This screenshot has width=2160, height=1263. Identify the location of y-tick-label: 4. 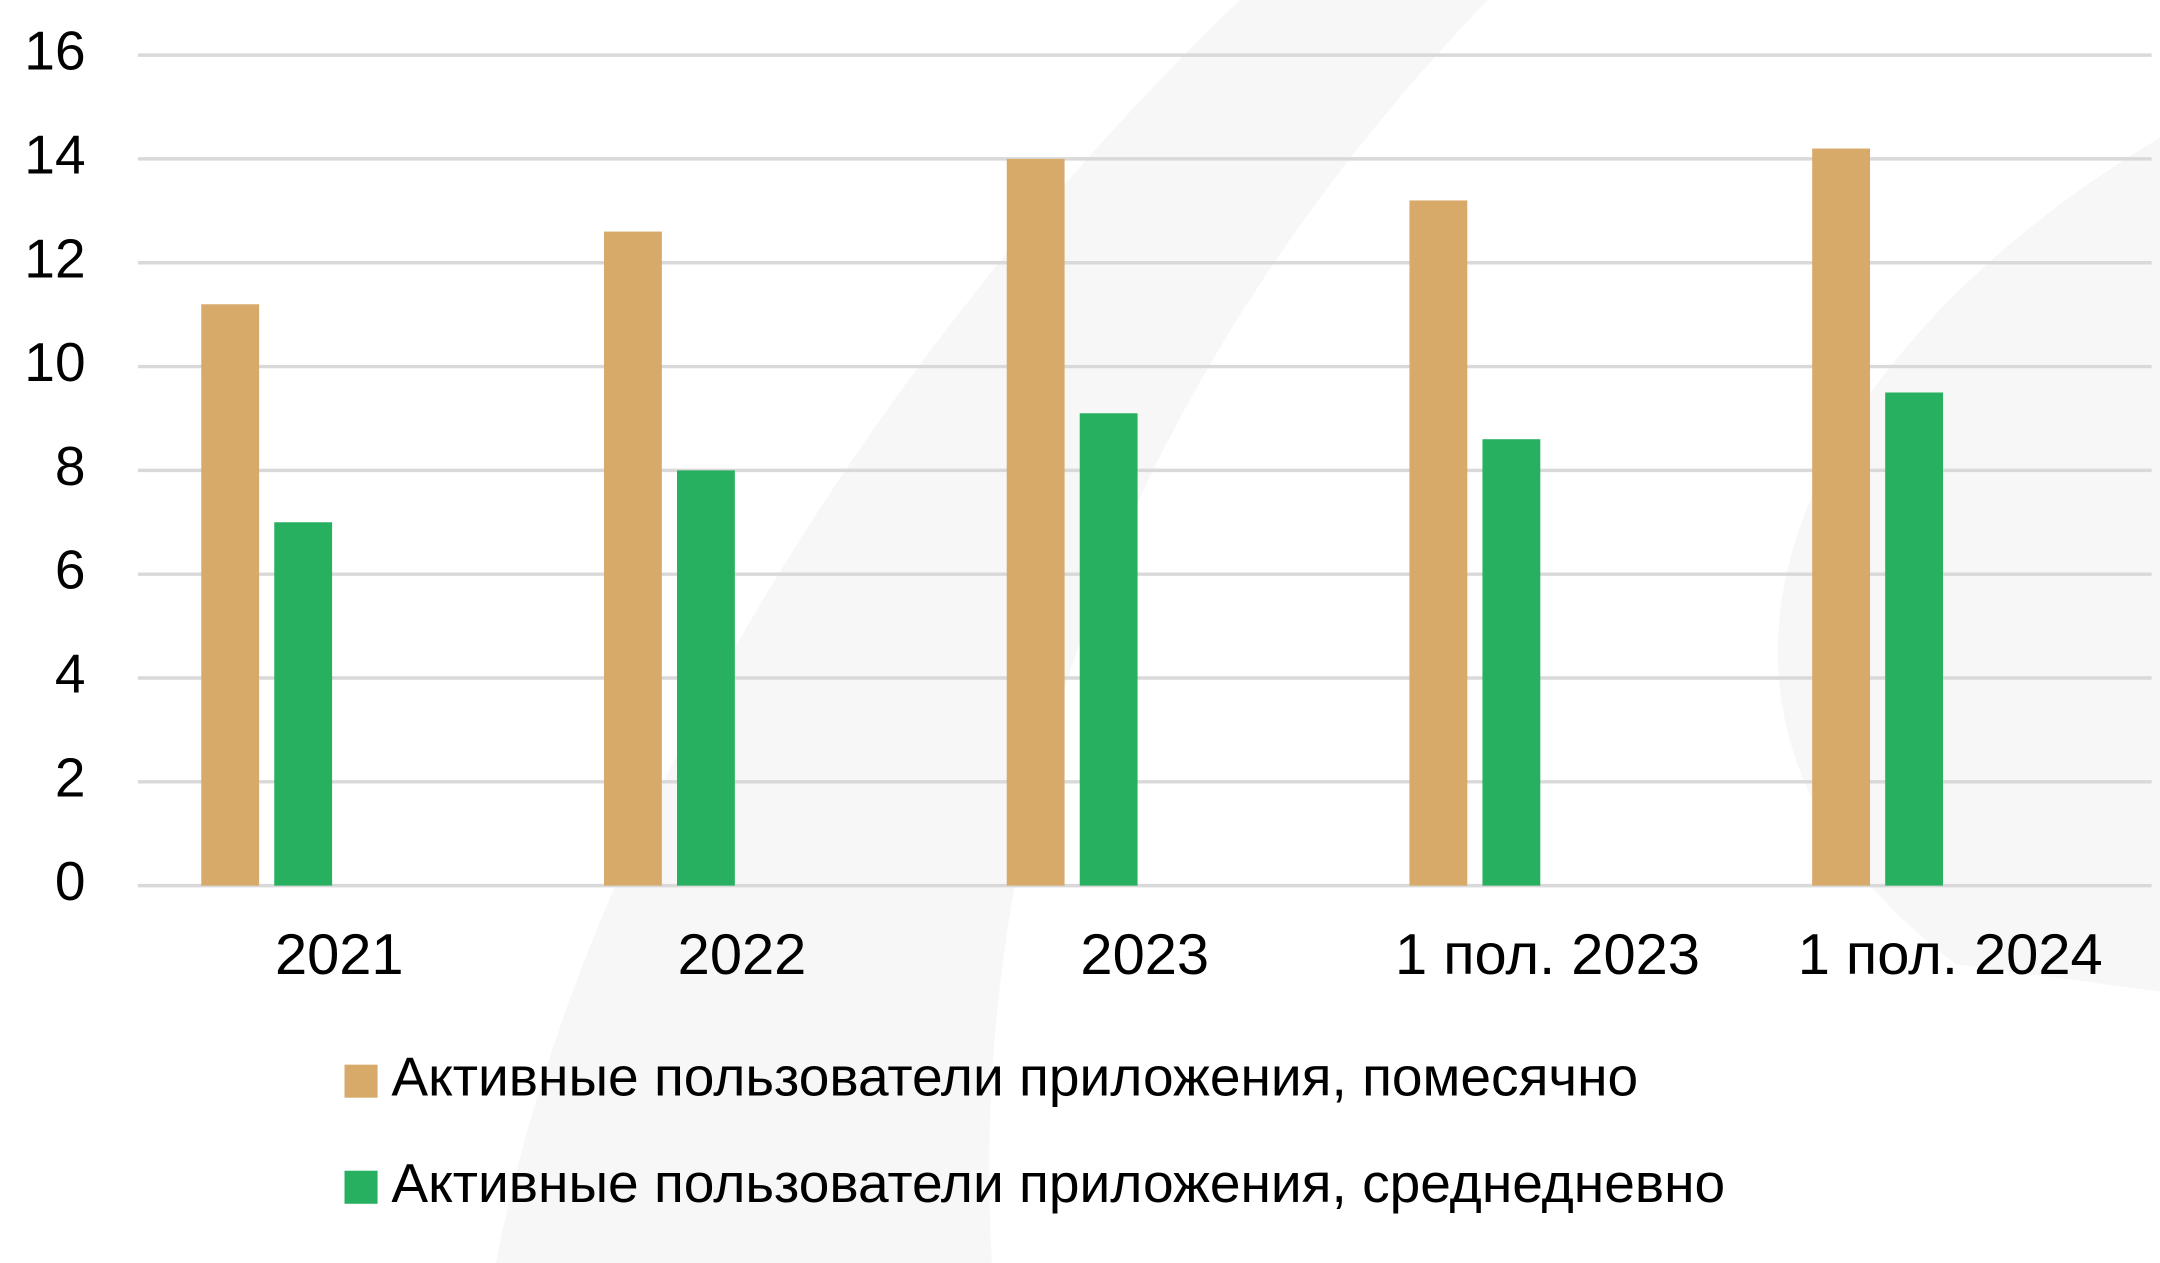
(70, 674).